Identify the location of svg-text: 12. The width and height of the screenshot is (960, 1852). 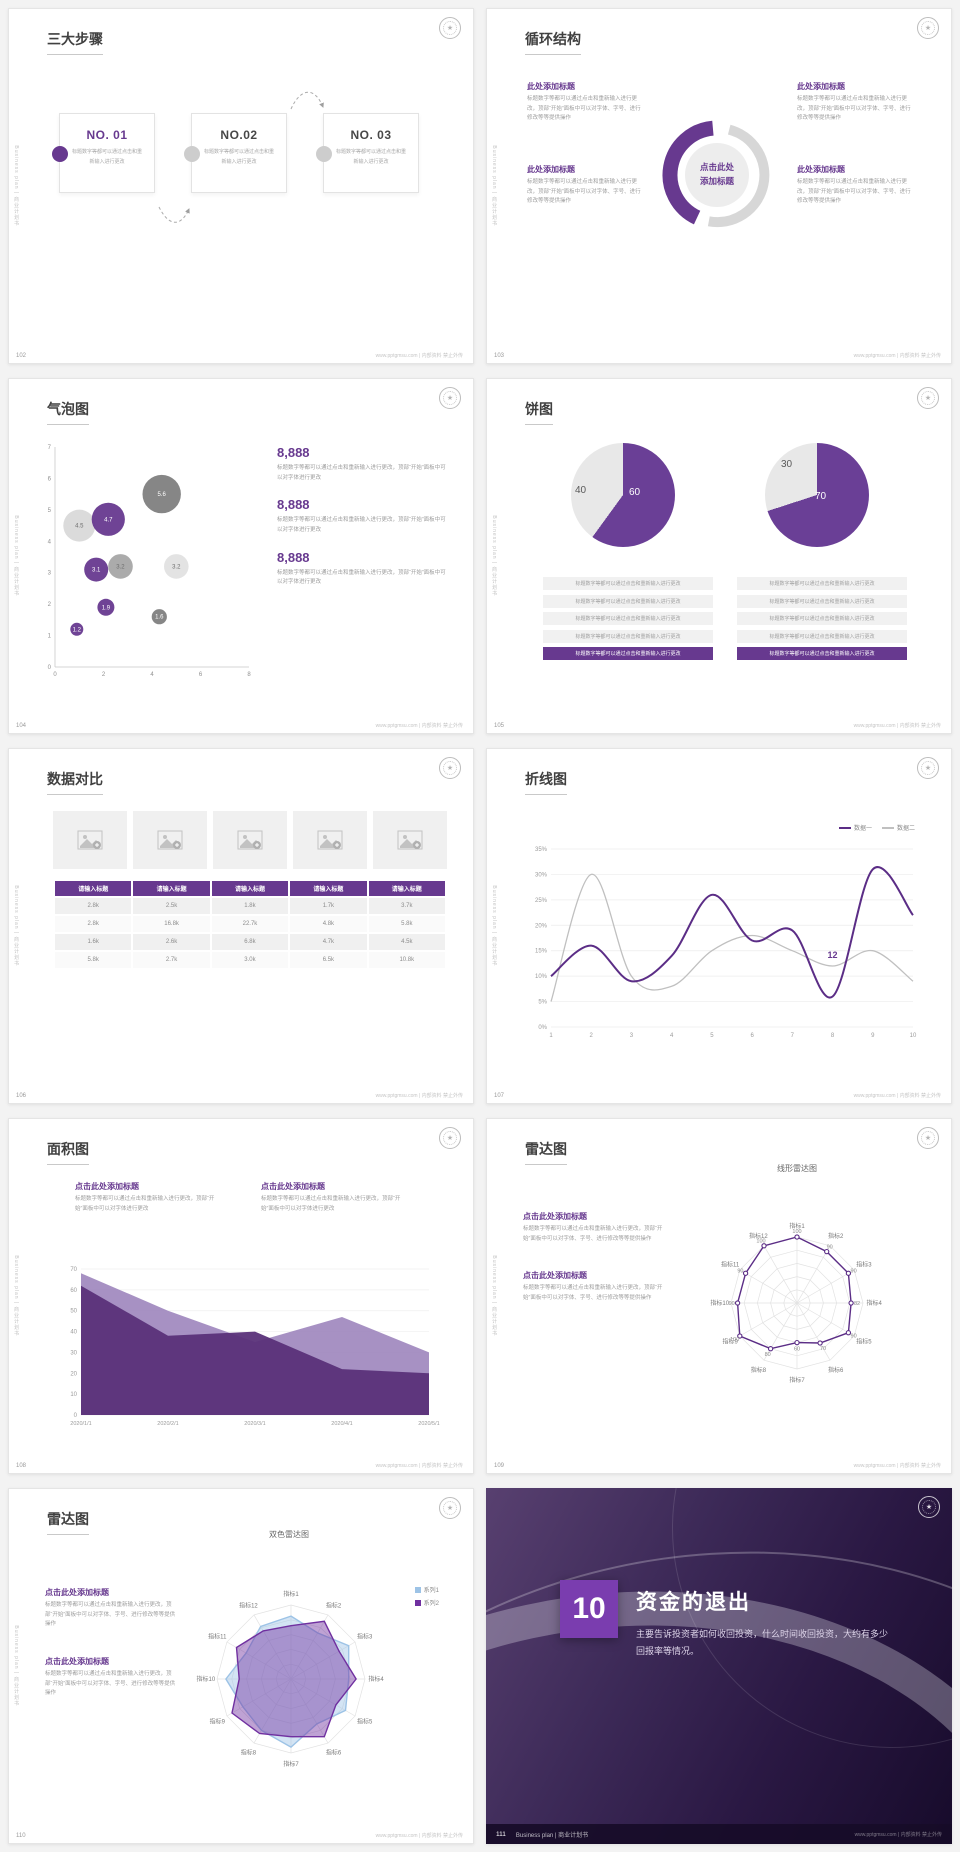
(833, 955).